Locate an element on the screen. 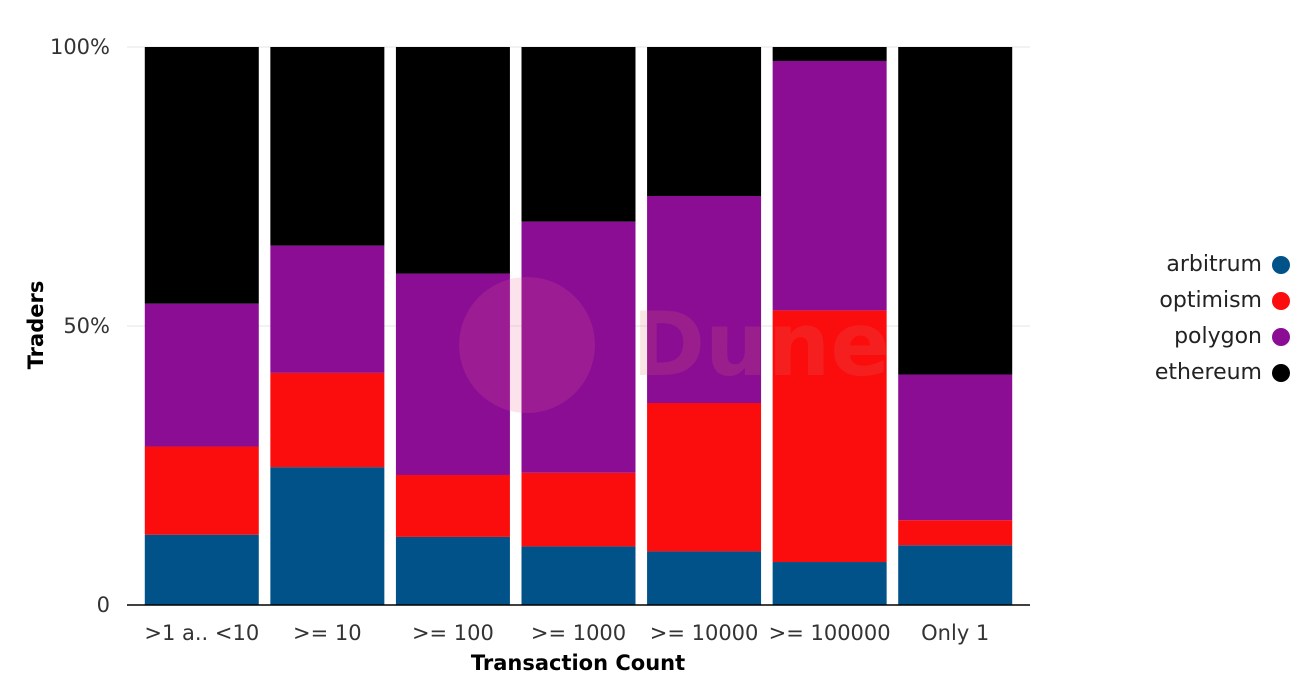 This screenshot has height=686, width=1304. watermark-text: Dune is located at coordinates (761, 344).